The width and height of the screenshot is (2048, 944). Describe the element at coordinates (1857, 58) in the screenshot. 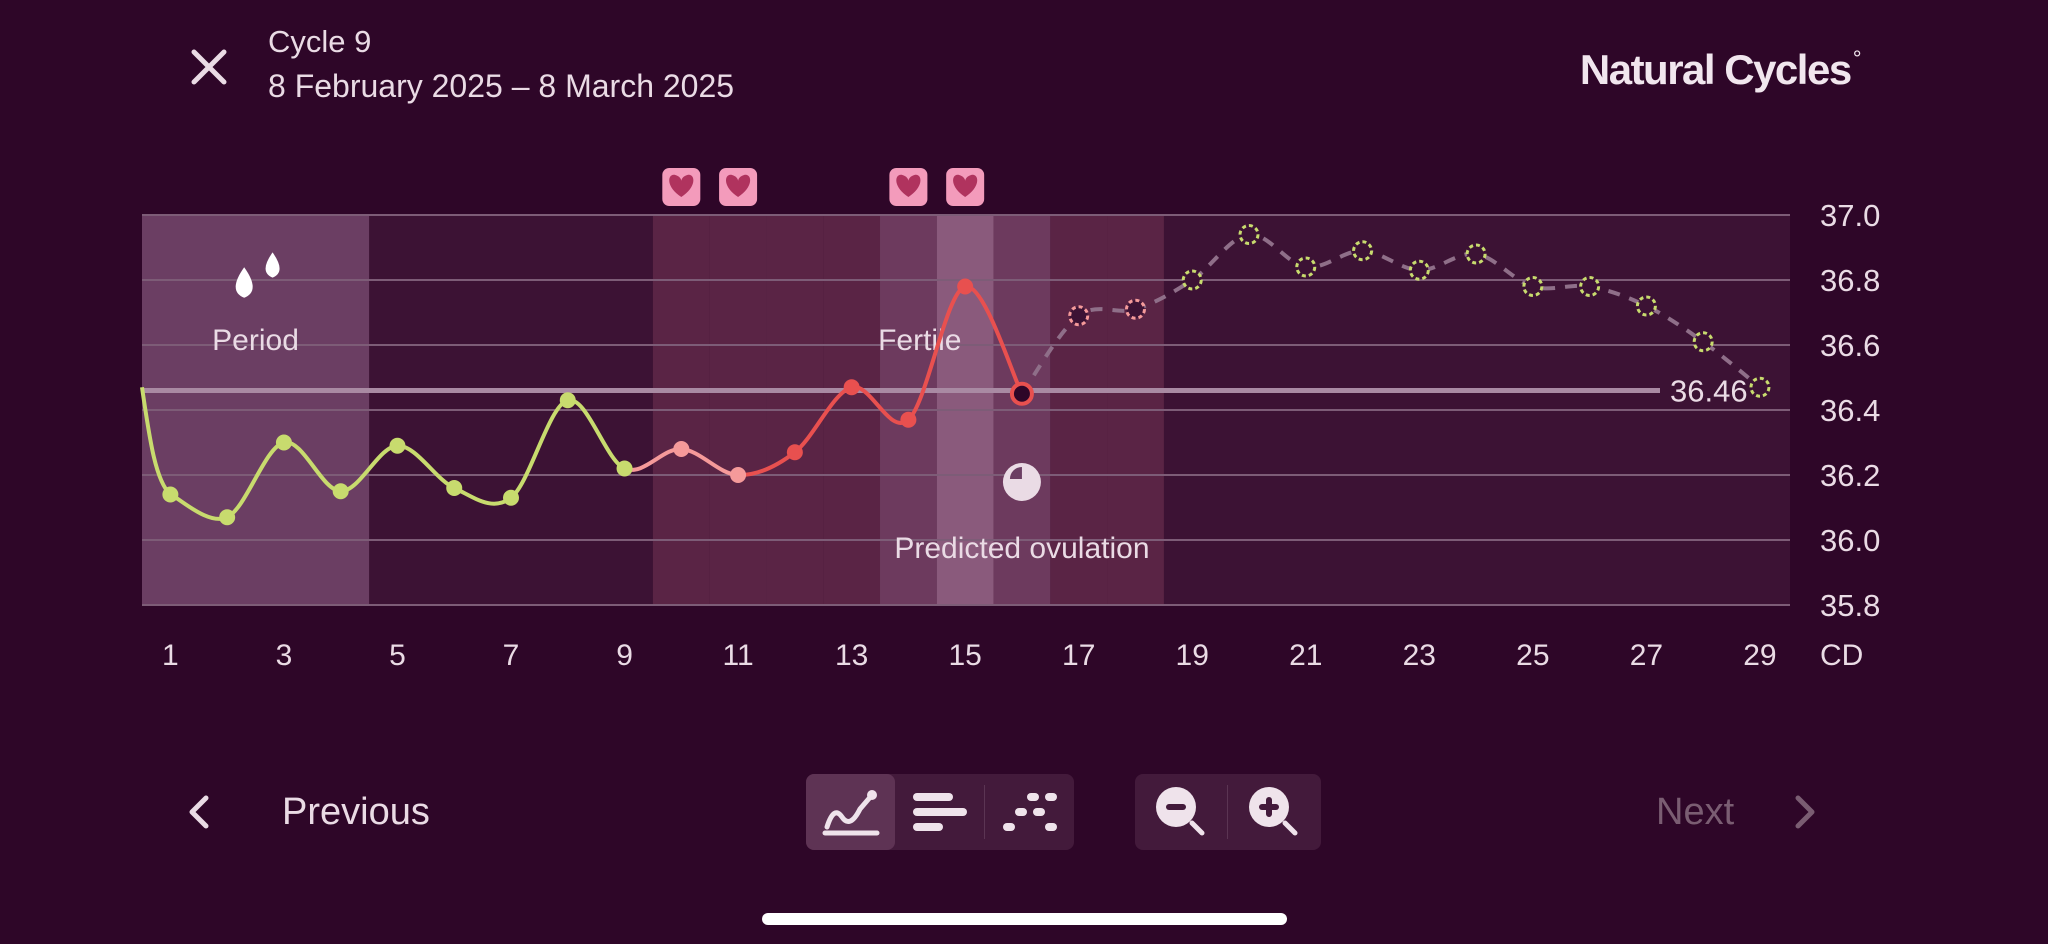

I see `brand-mark: °` at that location.